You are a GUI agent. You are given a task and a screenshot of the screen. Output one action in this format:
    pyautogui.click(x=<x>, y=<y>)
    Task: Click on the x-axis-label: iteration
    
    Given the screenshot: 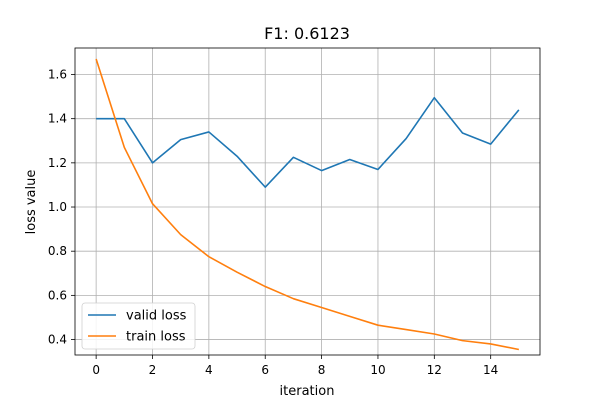 What is the action you would take?
    pyautogui.click(x=307, y=391)
    